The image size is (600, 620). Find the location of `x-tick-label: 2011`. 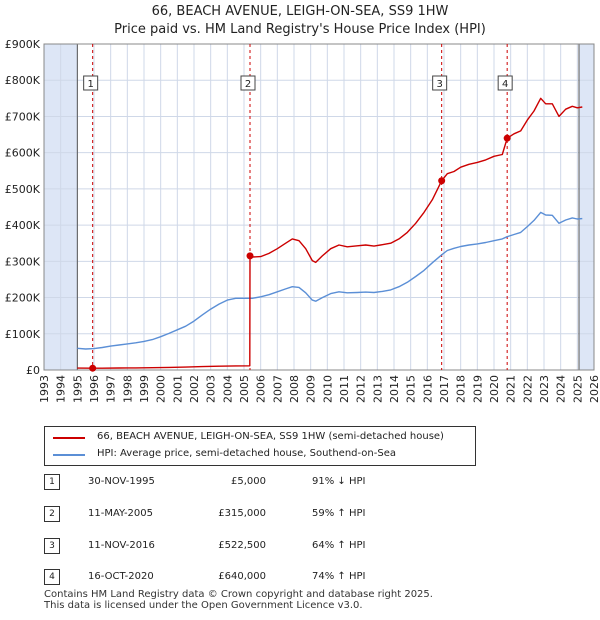

x-tick-label: 2011 is located at coordinates (344, 389).